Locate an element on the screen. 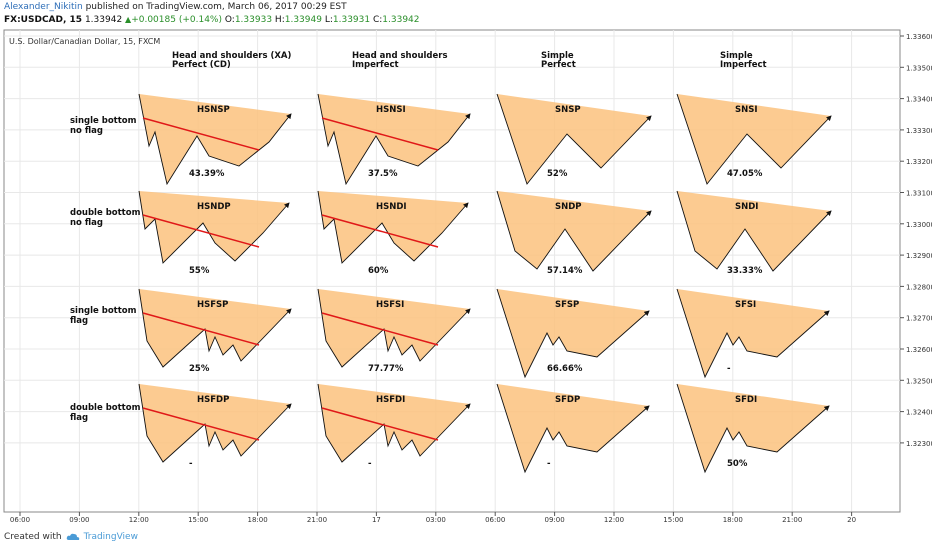 This screenshot has height=550, width=932. y-tick-label: 1.33200 is located at coordinates (919, 162).